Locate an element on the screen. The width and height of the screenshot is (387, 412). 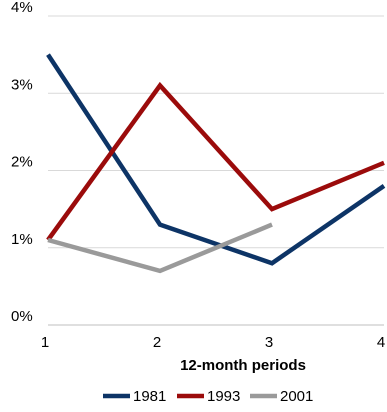
legend-label: 2001 is located at coordinates (296, 396).